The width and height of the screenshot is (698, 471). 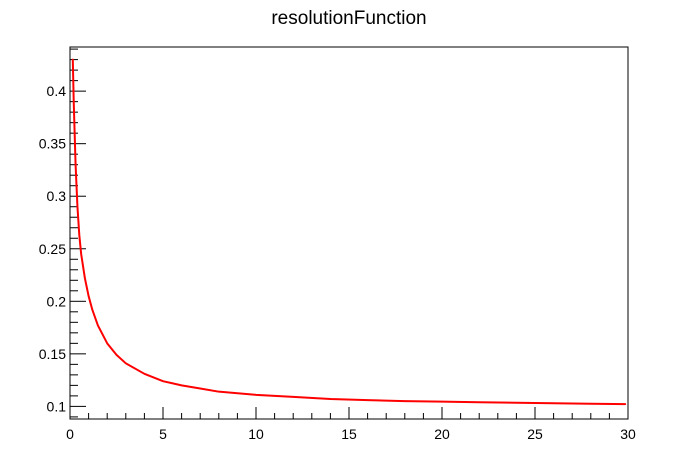 What do you see at coordinates (52, 144) in the screenshot?
I see `y-tick-label: 0.35` at bounding box center [52, 144].